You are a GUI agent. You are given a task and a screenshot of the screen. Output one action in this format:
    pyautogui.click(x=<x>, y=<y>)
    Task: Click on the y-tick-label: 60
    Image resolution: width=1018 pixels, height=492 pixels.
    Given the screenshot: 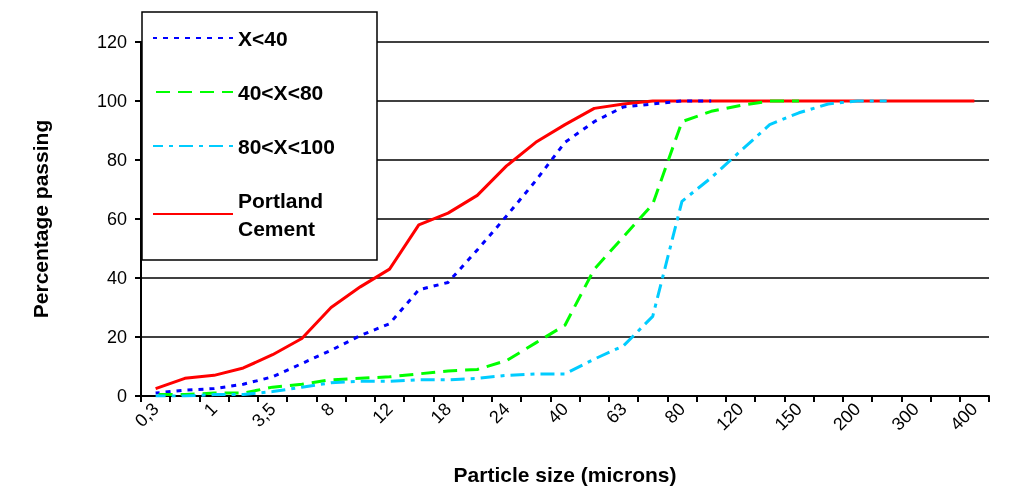 What is the action you would take?
    pyautogui.click(x=116, y=219)
    